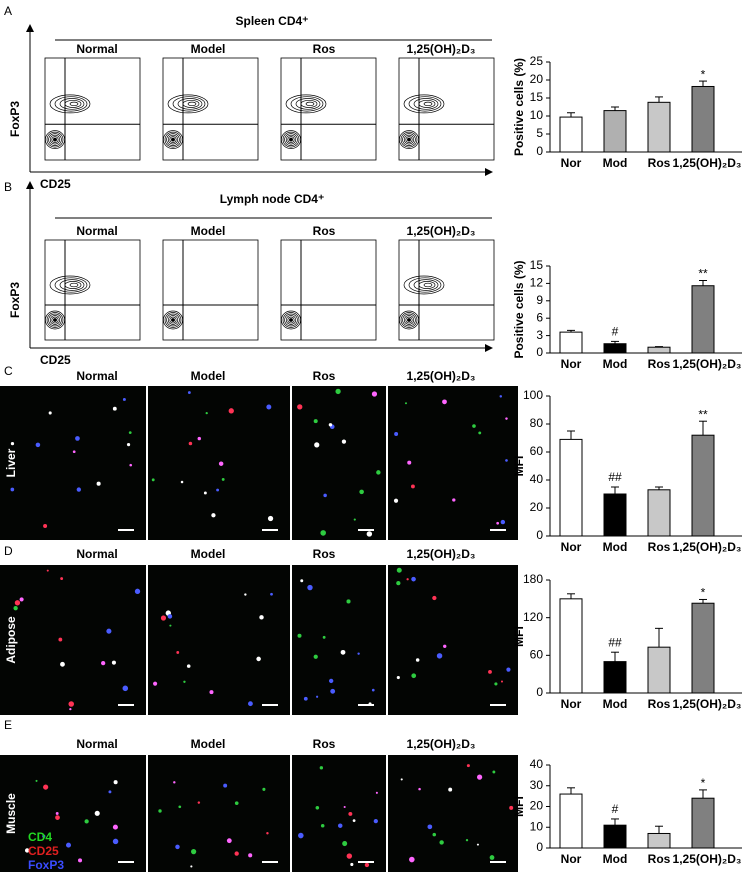 The height and width of the screenshot is (876, 750). What do you see at coordinates (11, 813) in the screenshot?
I see `row-label: Muscle` at bounding box center [11, 813].